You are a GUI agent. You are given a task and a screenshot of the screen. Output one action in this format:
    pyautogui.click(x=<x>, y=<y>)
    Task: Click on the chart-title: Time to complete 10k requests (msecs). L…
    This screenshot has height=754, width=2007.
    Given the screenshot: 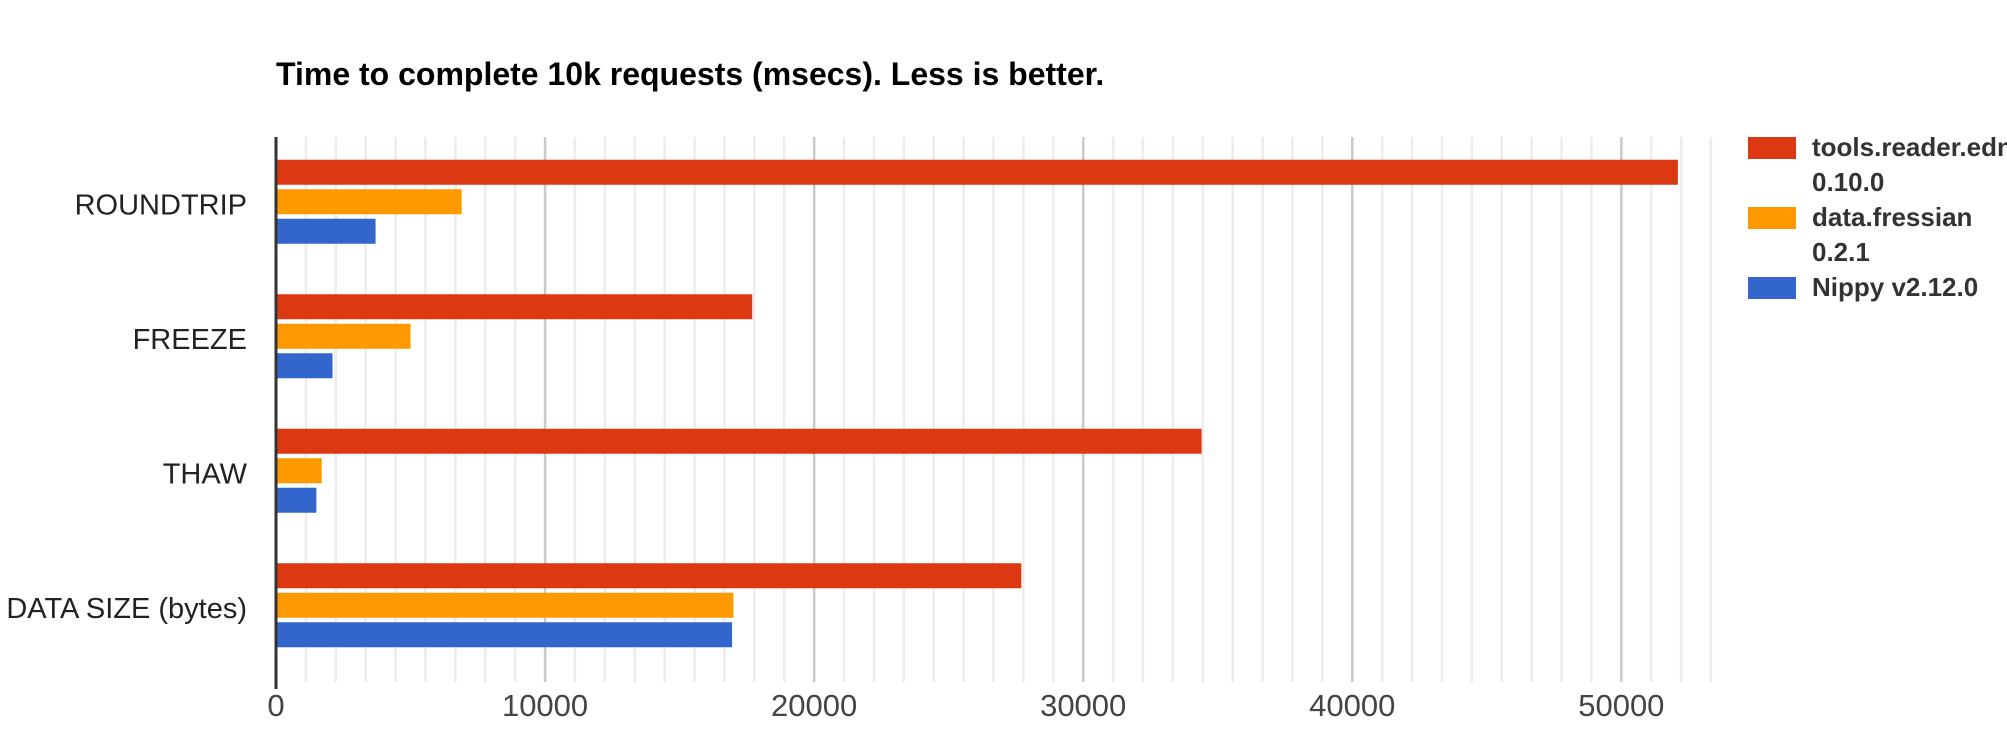 What is the action you would take?
    pyautogui.click(x=690, y=74)
    